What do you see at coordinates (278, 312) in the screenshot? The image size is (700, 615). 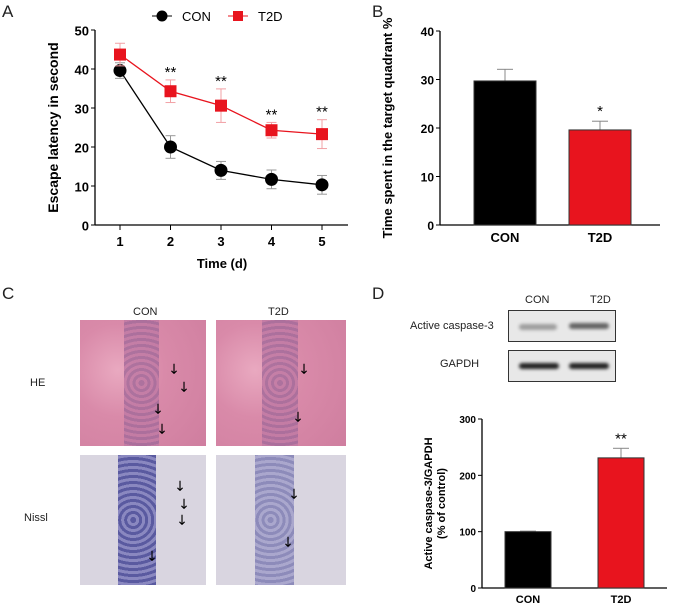 I see `histology-col-t2d: T2D` at bounding box center [278, 312].